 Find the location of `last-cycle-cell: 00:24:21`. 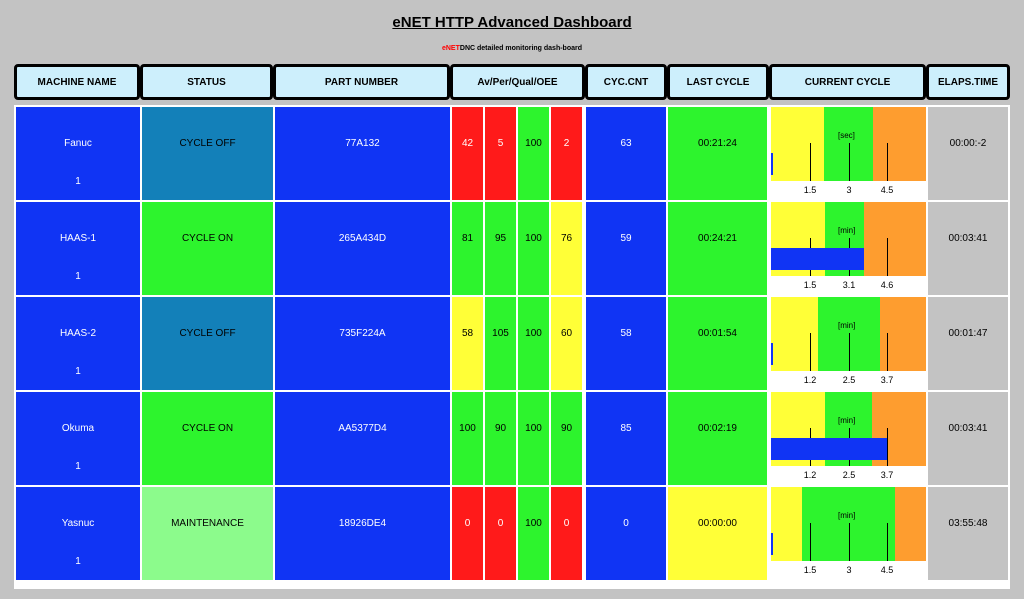

last-cycle-cell: 00:24:21 is located at coordinates (717, 248).